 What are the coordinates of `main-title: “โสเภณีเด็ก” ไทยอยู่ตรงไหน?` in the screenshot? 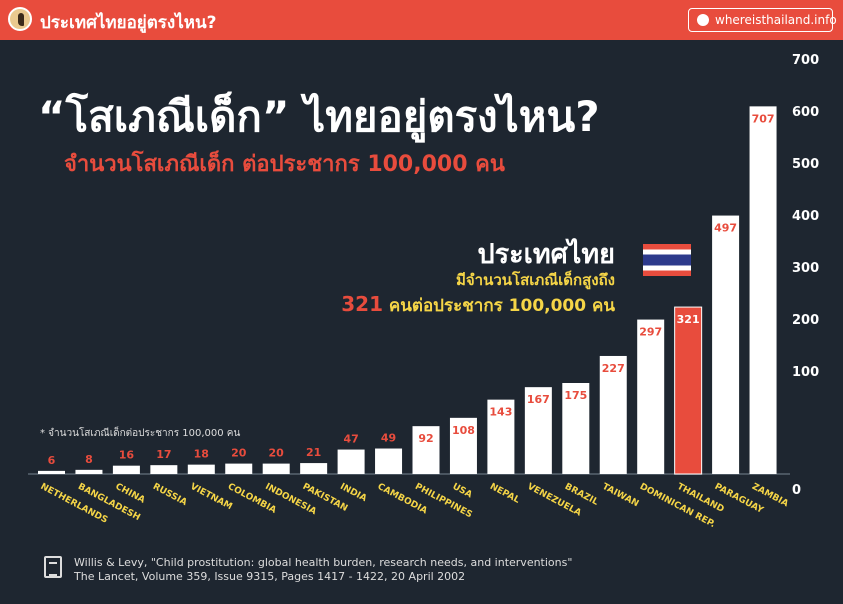 It's located at (319, 116).